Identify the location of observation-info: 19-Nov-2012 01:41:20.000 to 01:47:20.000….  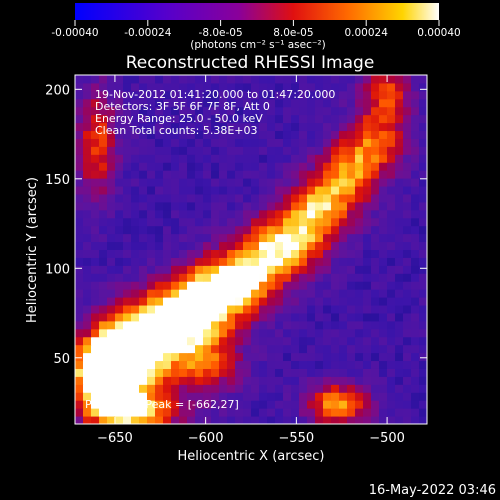
(215, 112).